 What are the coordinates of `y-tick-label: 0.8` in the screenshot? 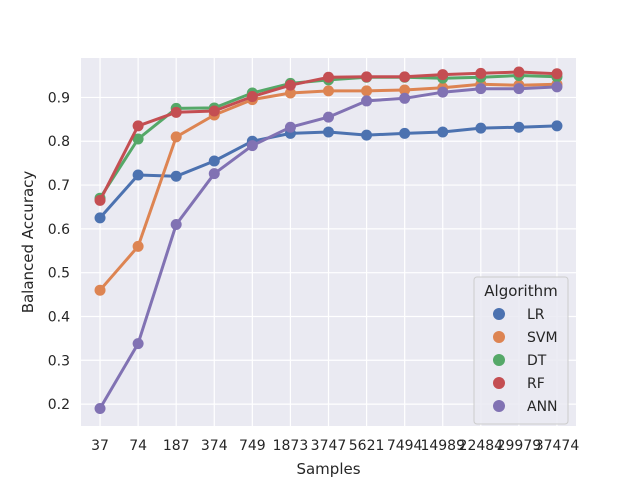 It's located at (59, 142).